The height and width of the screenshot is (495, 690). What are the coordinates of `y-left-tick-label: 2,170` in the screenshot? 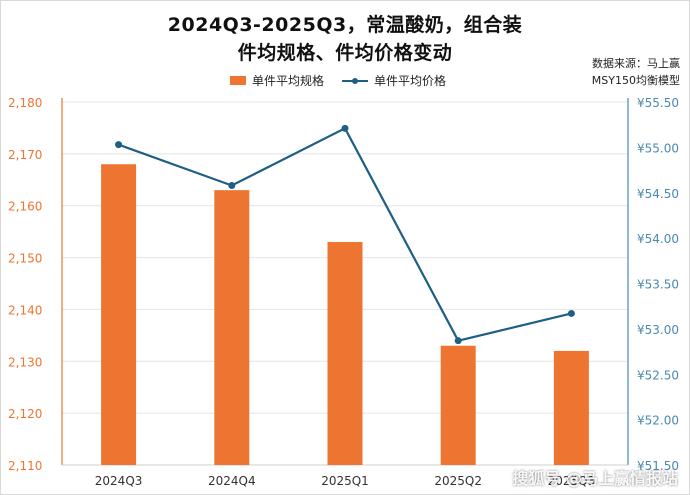 It's located at (25, 155).